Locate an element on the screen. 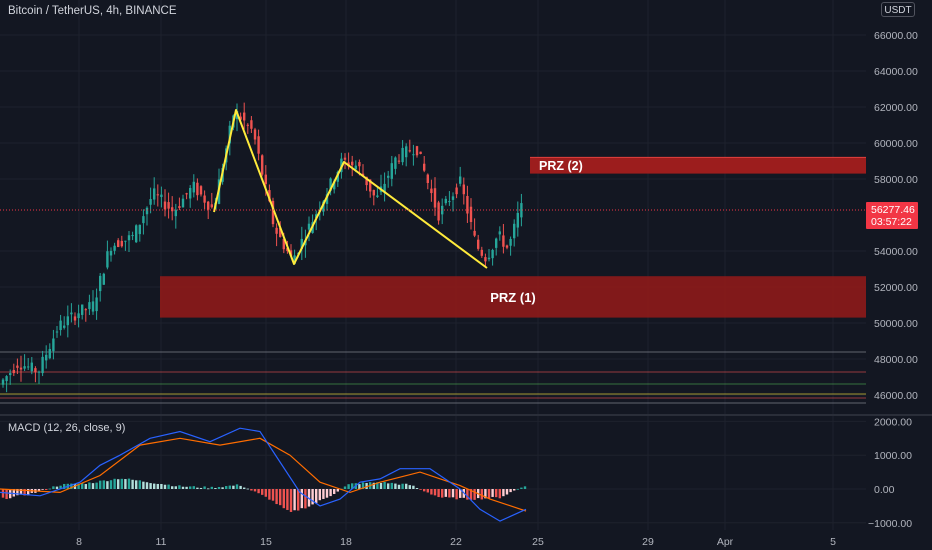  price-axis-label: 46000.00 is located at coordinates (896, 396).